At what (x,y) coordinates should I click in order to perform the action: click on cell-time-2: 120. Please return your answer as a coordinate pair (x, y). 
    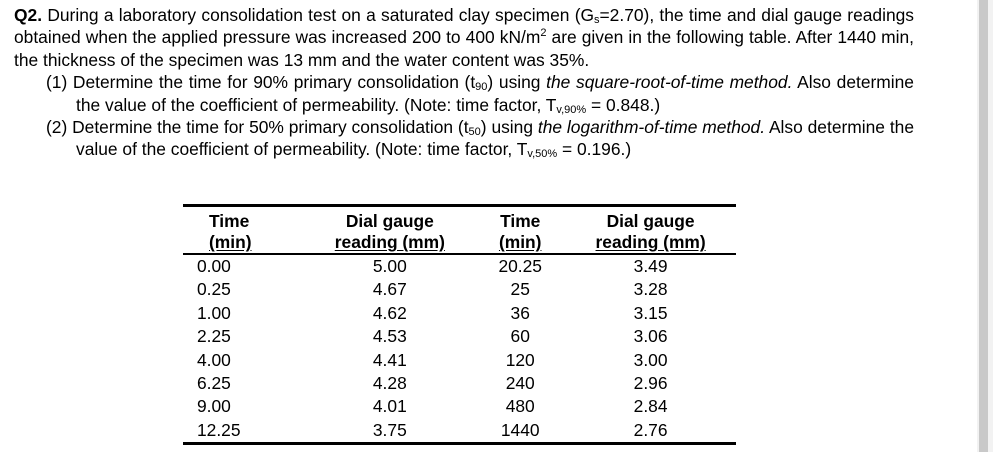
    Looking at the image, I should click on (520, 359).